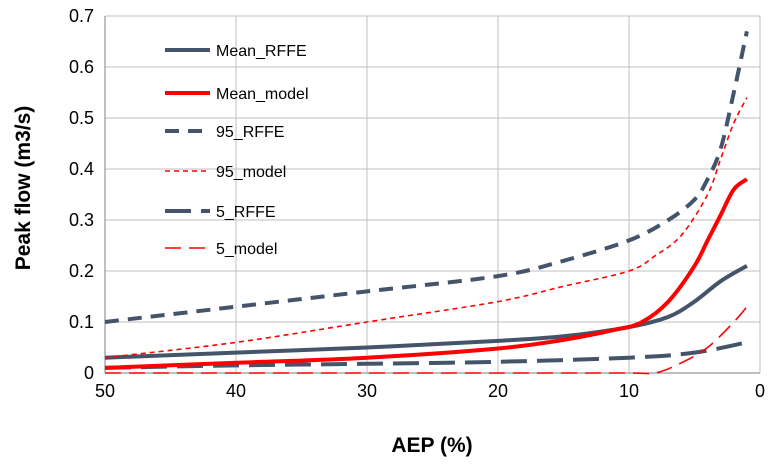  Describe the element at coordinates (105, 391) in the screenshot. I see `x-tick-label: 50` at that location.